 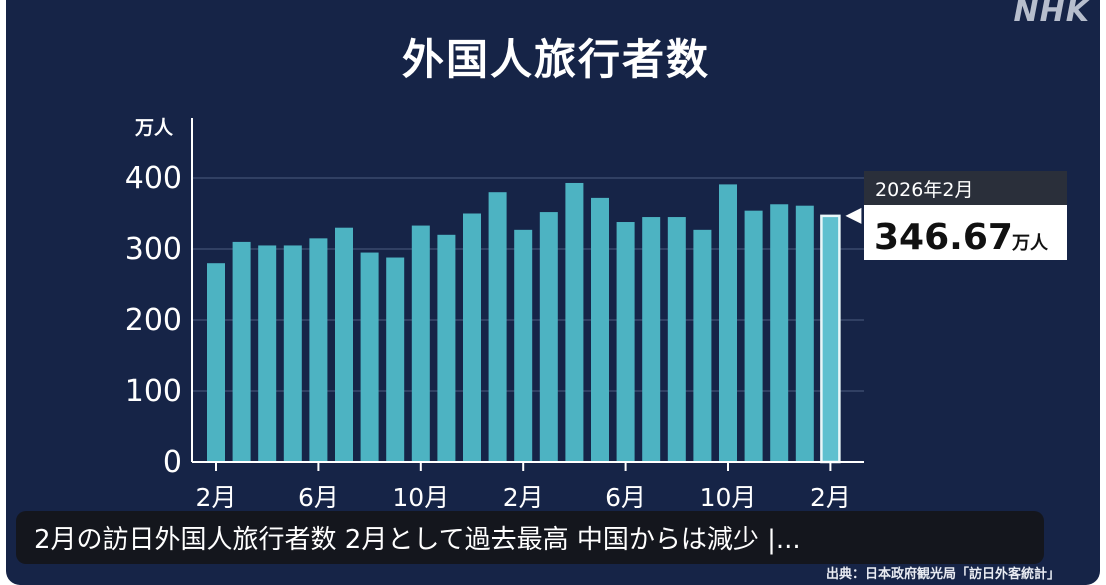 I want to click on nhk-logo: NHK, so click(x=1051, y=14).